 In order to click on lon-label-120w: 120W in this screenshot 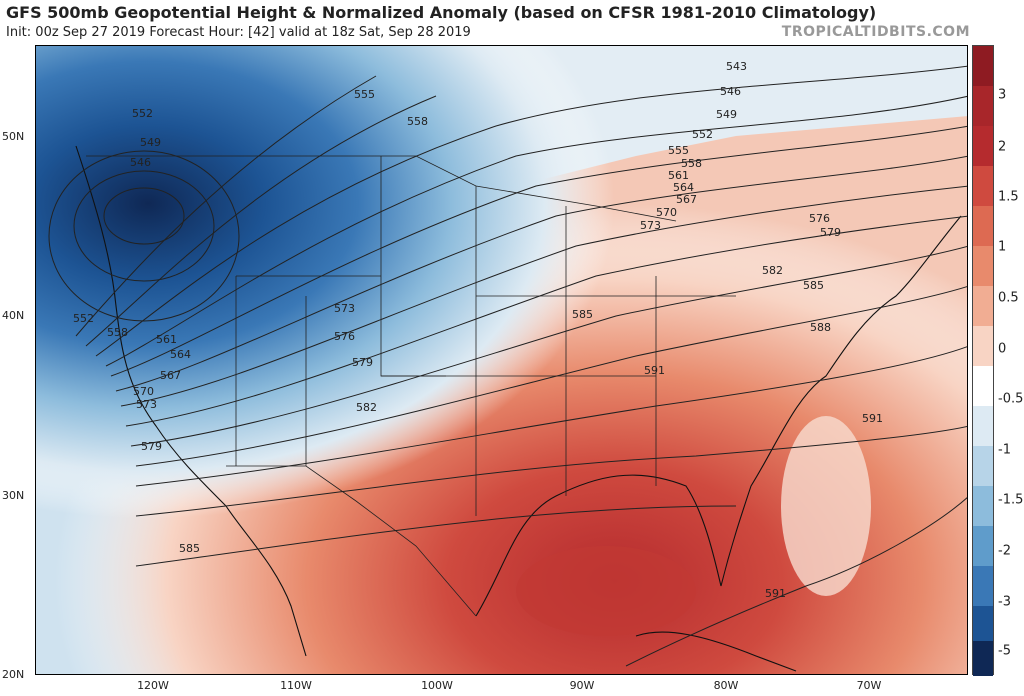, I will do `click(153, 685)`.